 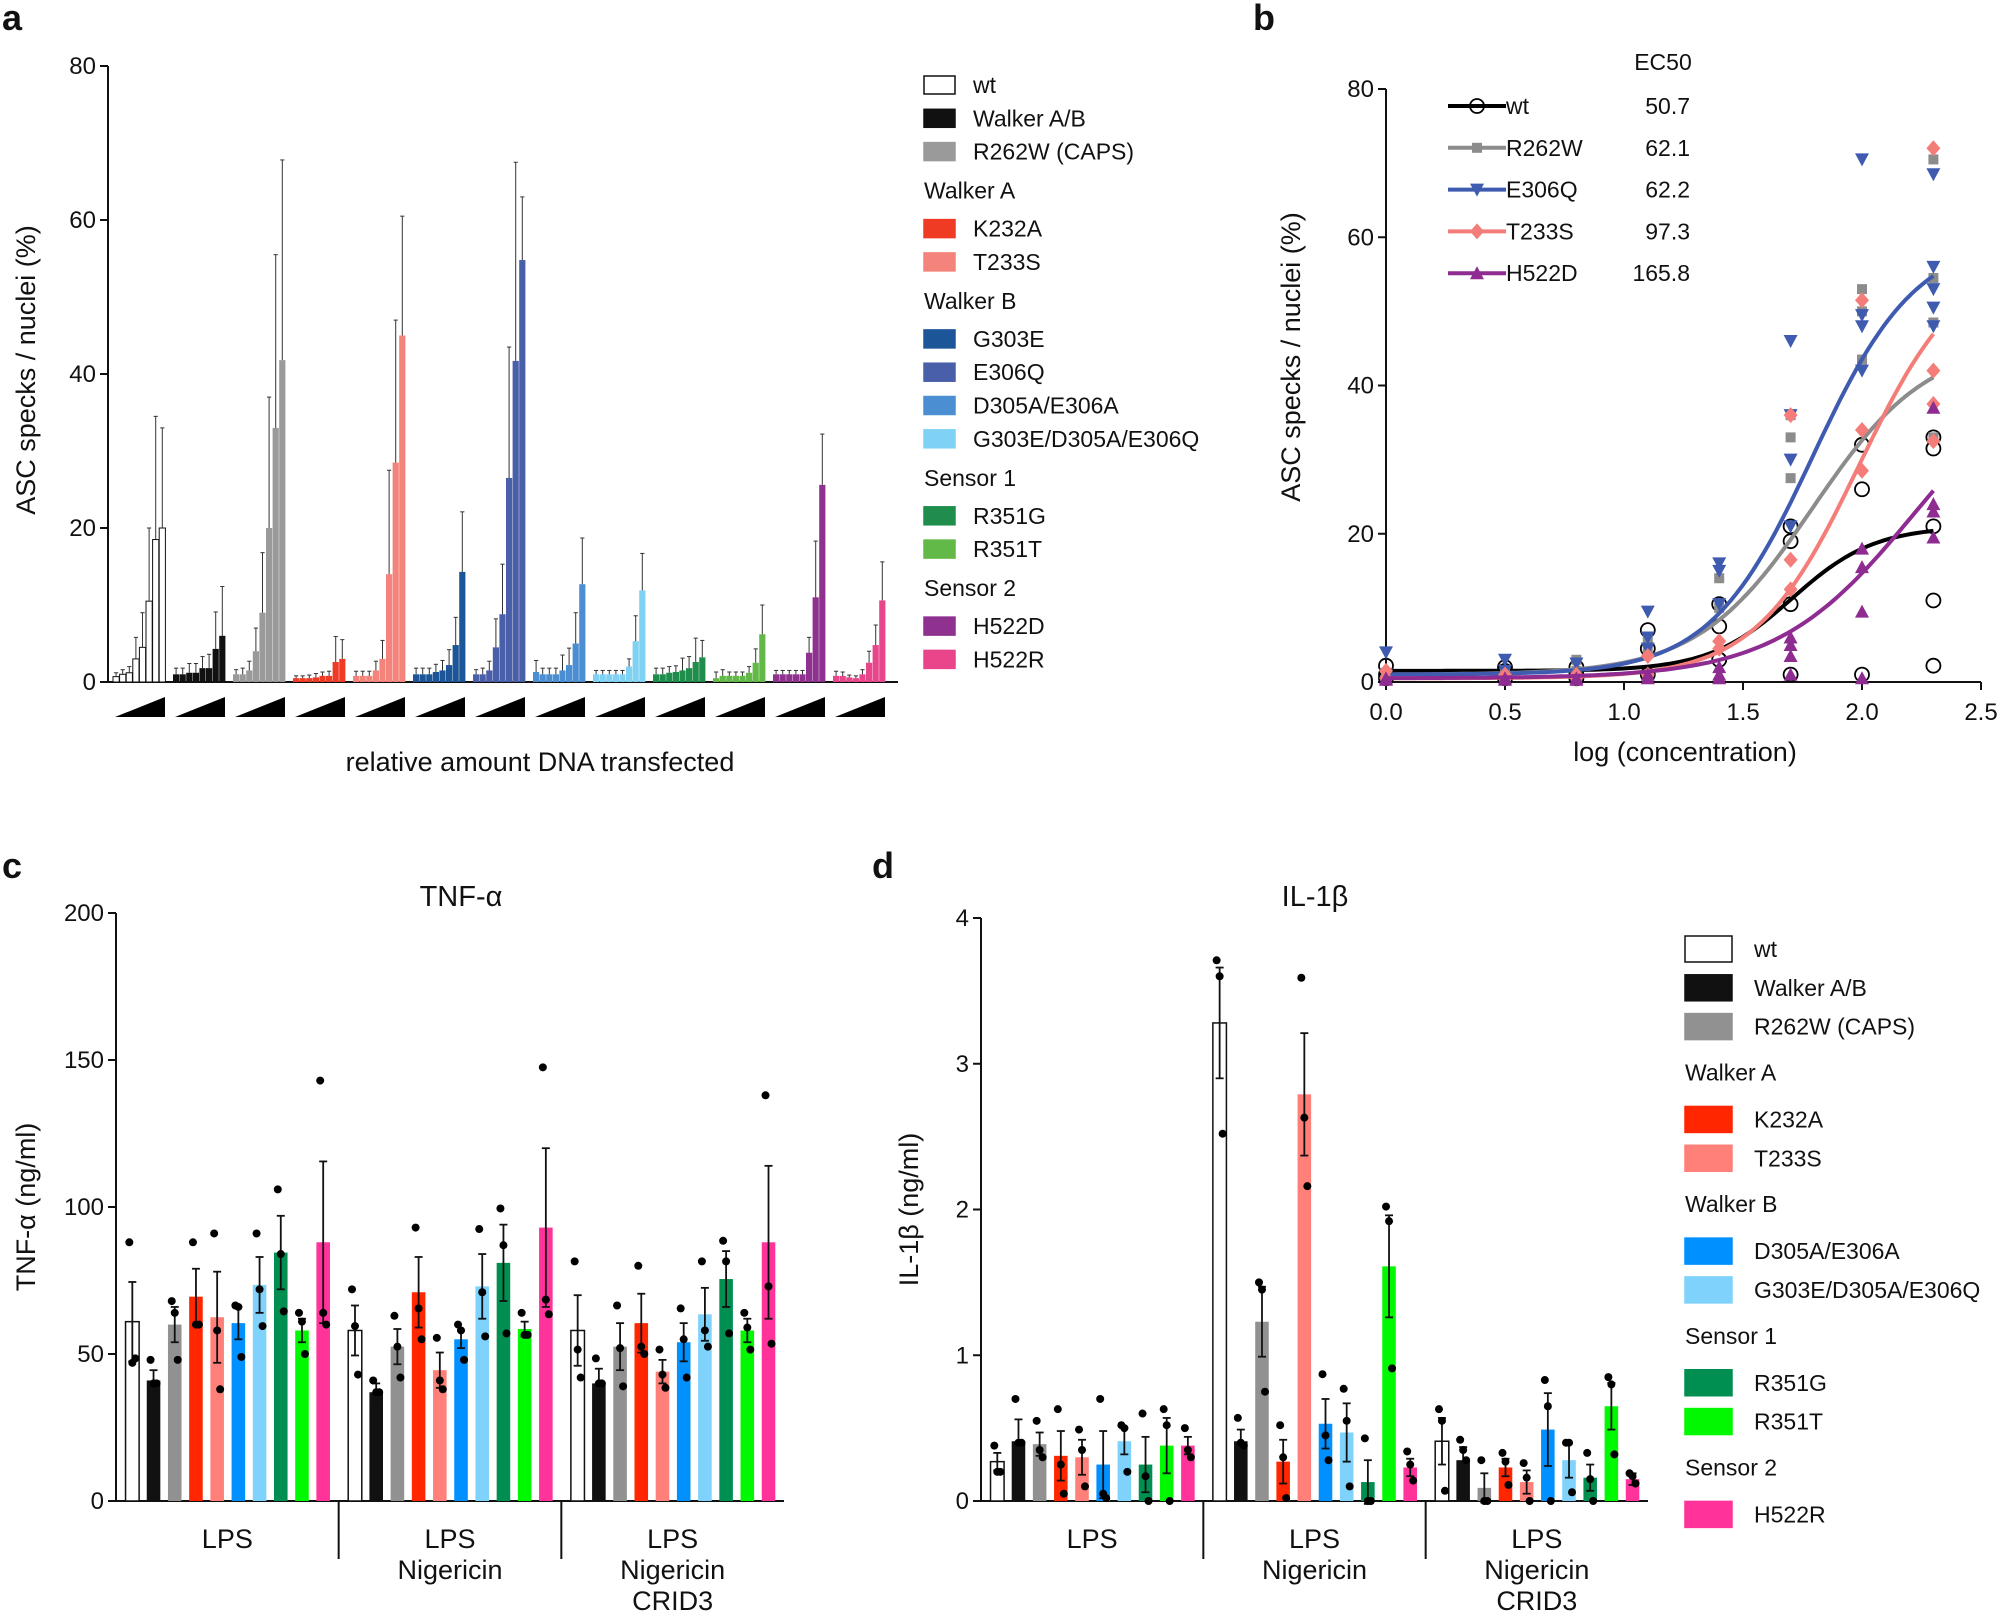 I want to click on legend-group-header: Walker A, so click(x=970, y=191).